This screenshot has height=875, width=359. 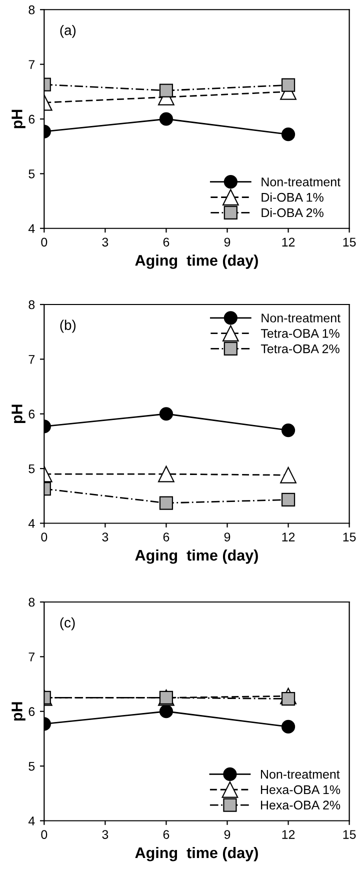 What do you see at coordinates (300, 333) in the screenshot?
I see `legend-label: Tetra-OBA 1%` at bounding box center [300, 333].